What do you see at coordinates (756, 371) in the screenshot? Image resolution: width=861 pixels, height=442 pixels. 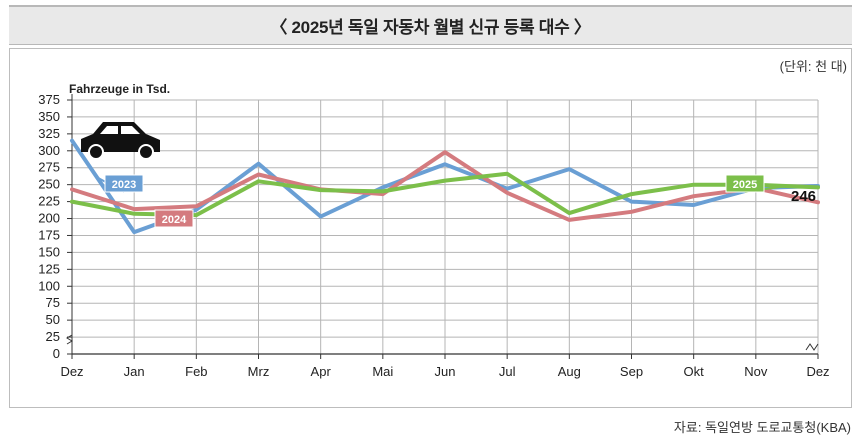 I see `x-tick-label: Nov` at bounding box center [756, 371].